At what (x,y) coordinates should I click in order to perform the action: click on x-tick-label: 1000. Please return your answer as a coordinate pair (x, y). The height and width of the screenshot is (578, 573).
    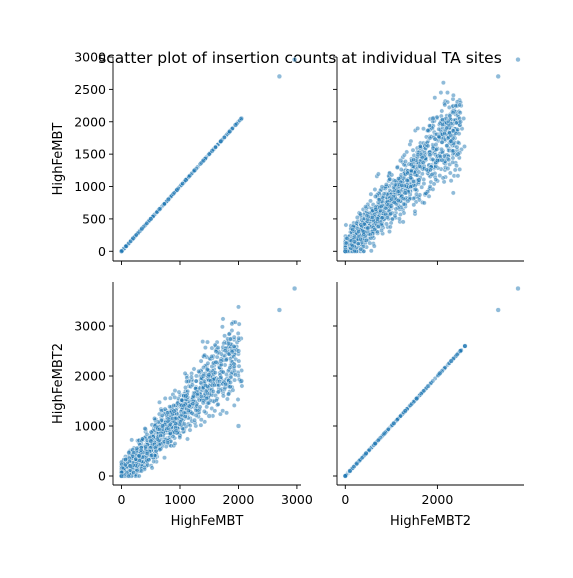
    Looking at the image, I should click on (180, 499).